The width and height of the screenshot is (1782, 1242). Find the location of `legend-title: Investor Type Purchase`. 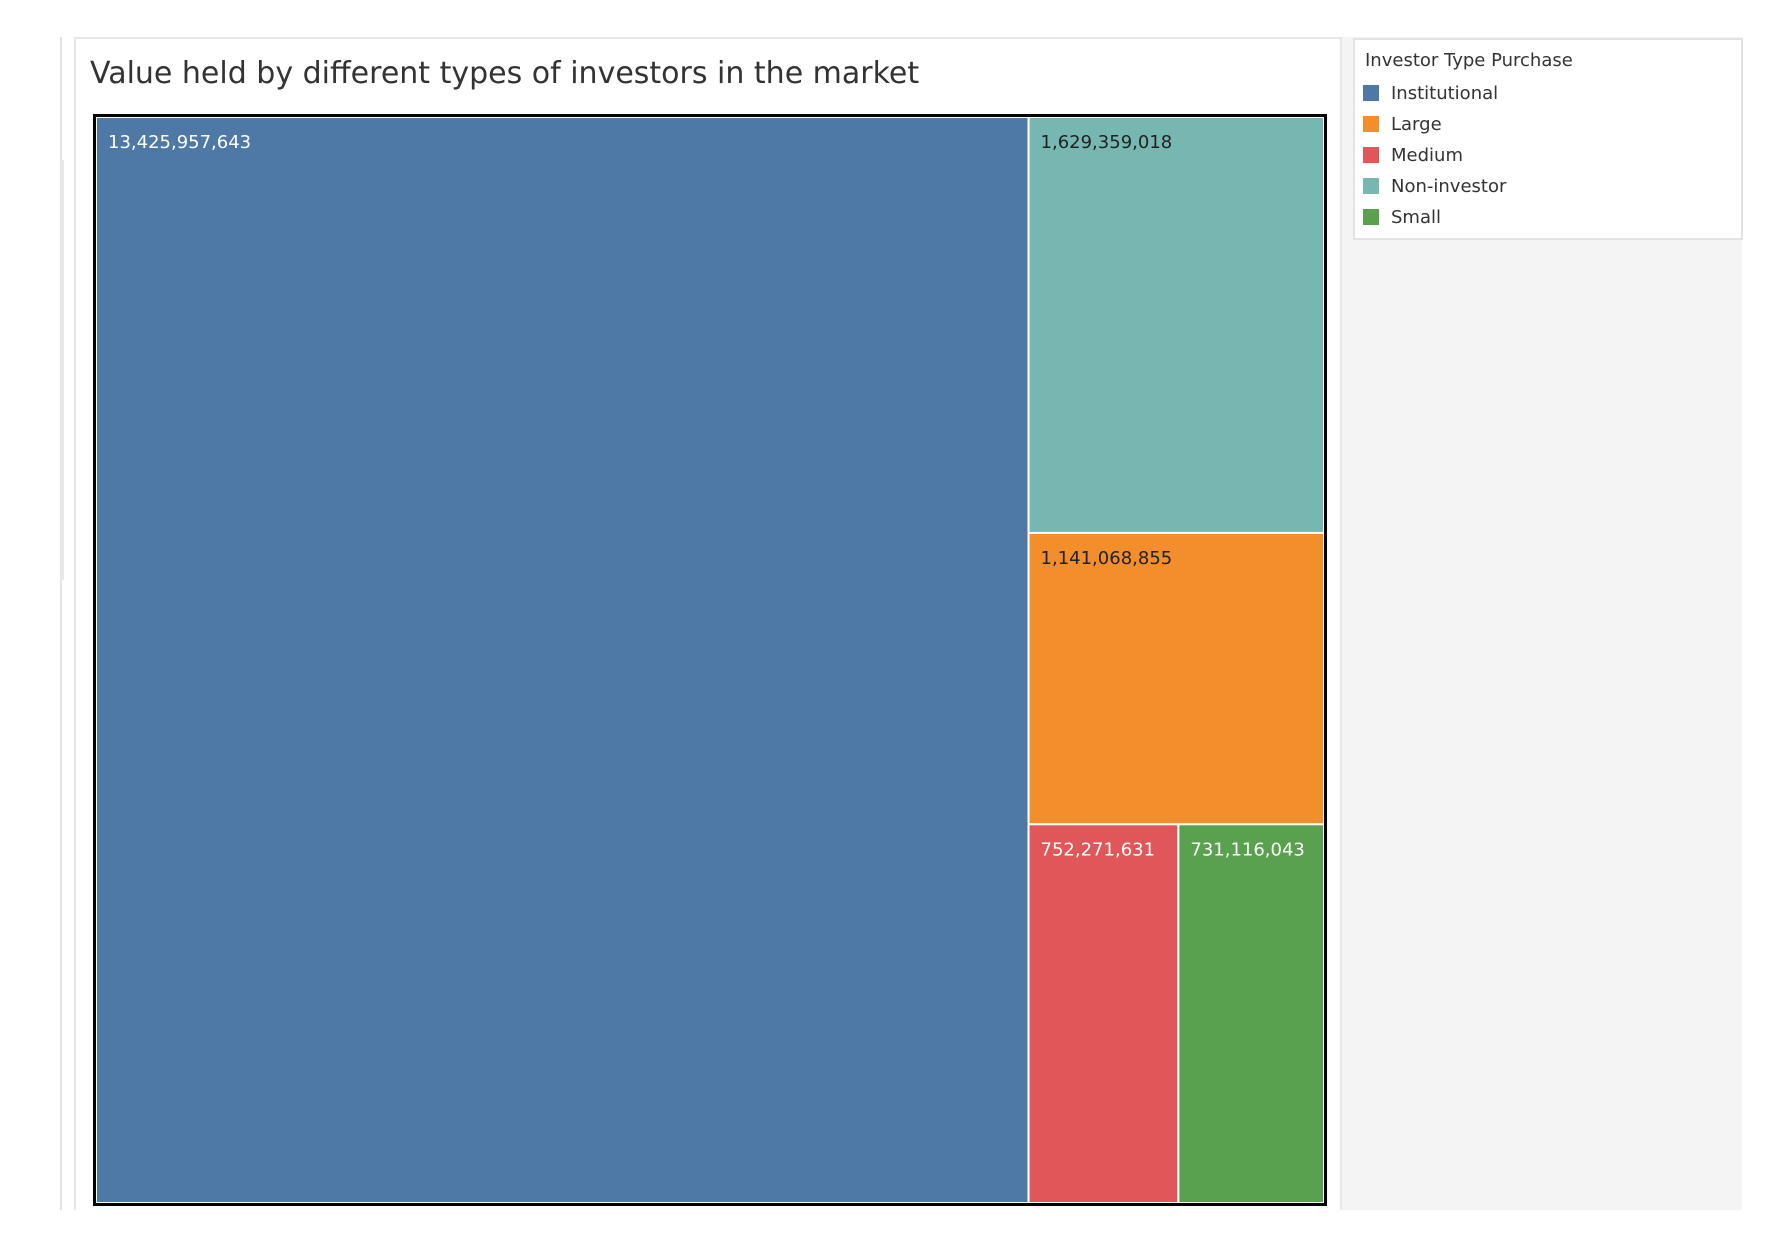

legend-title: Investor Type Purchase is located at coordinates (1469, 60).